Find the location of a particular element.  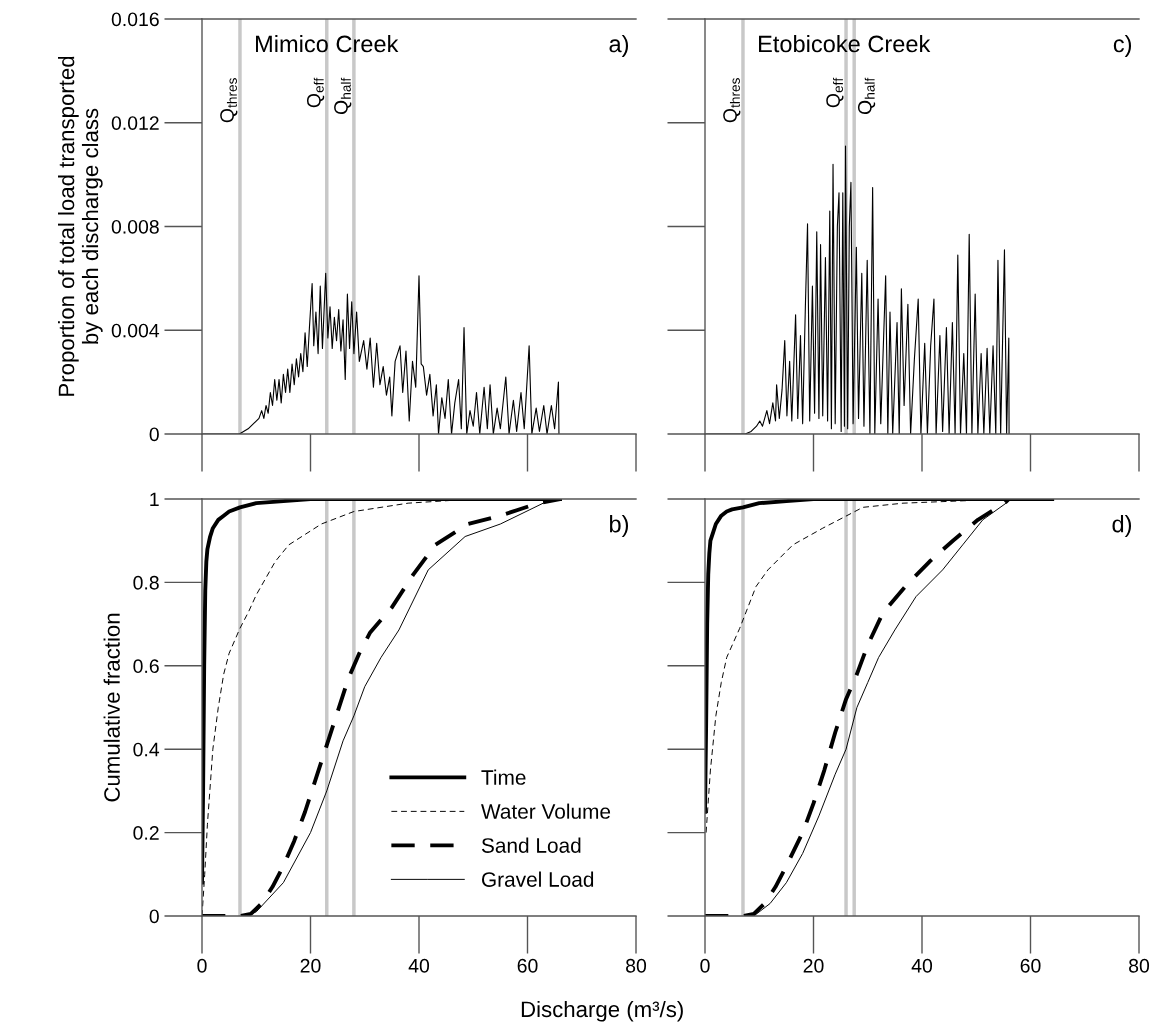

y-tick-label: 0.004 is located at coordinates (135, 330).